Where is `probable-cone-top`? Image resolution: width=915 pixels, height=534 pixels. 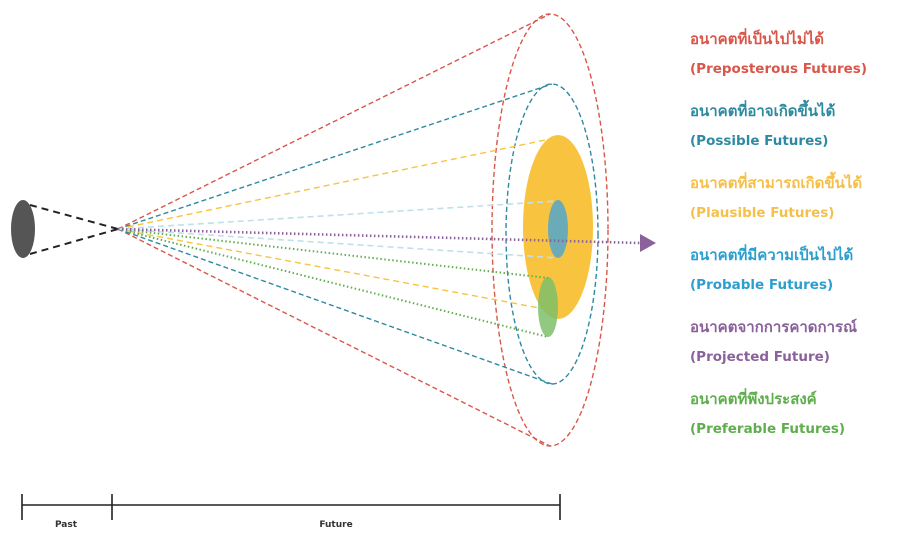
probable-cone-top is located at coordinates (338, 215).